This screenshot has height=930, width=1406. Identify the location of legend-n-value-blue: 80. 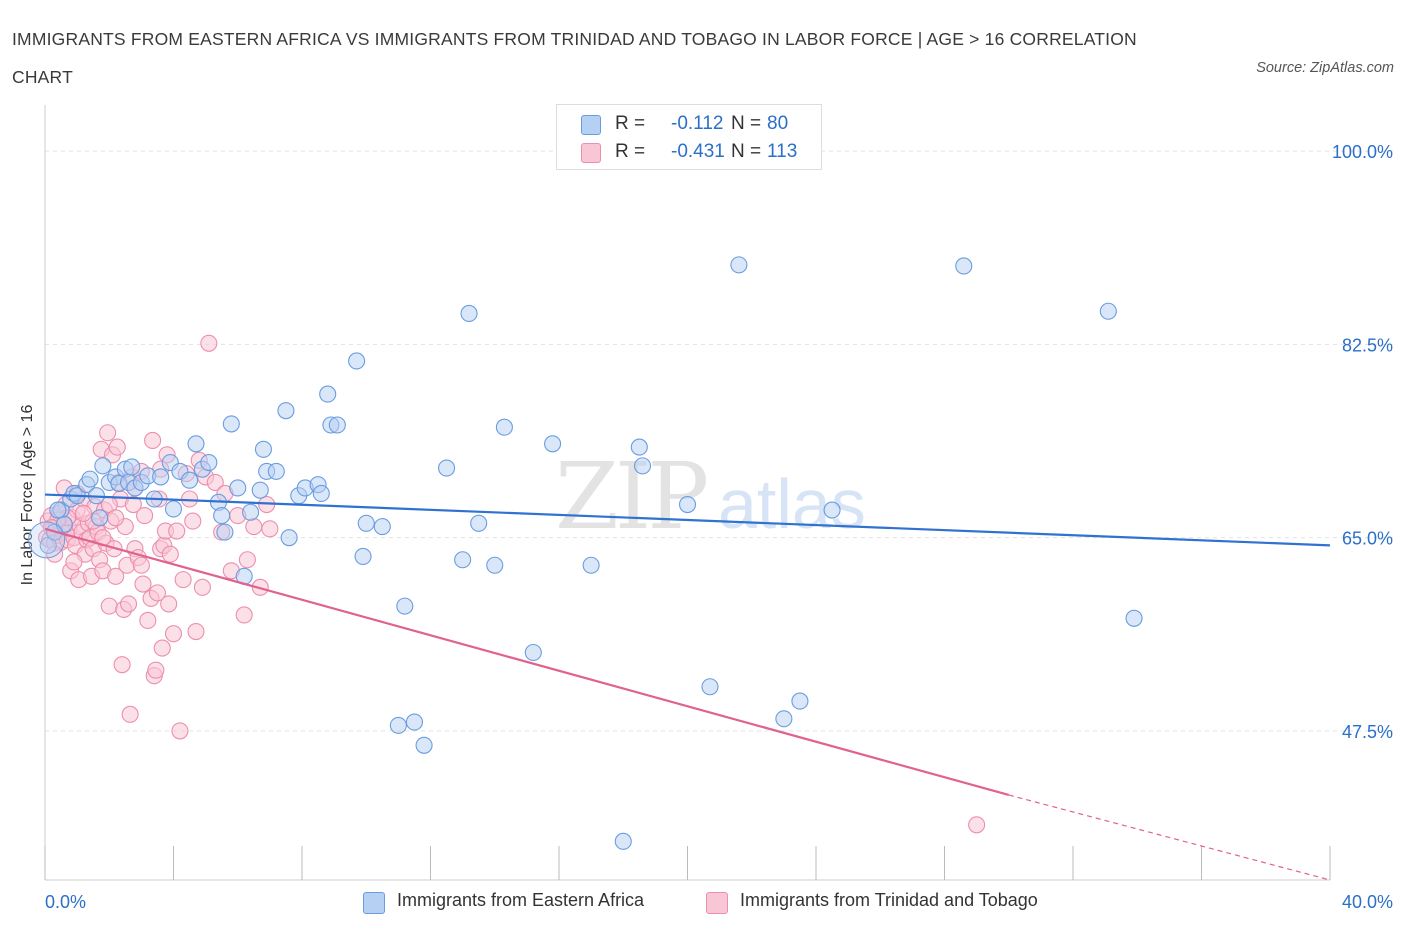
(778, 123).